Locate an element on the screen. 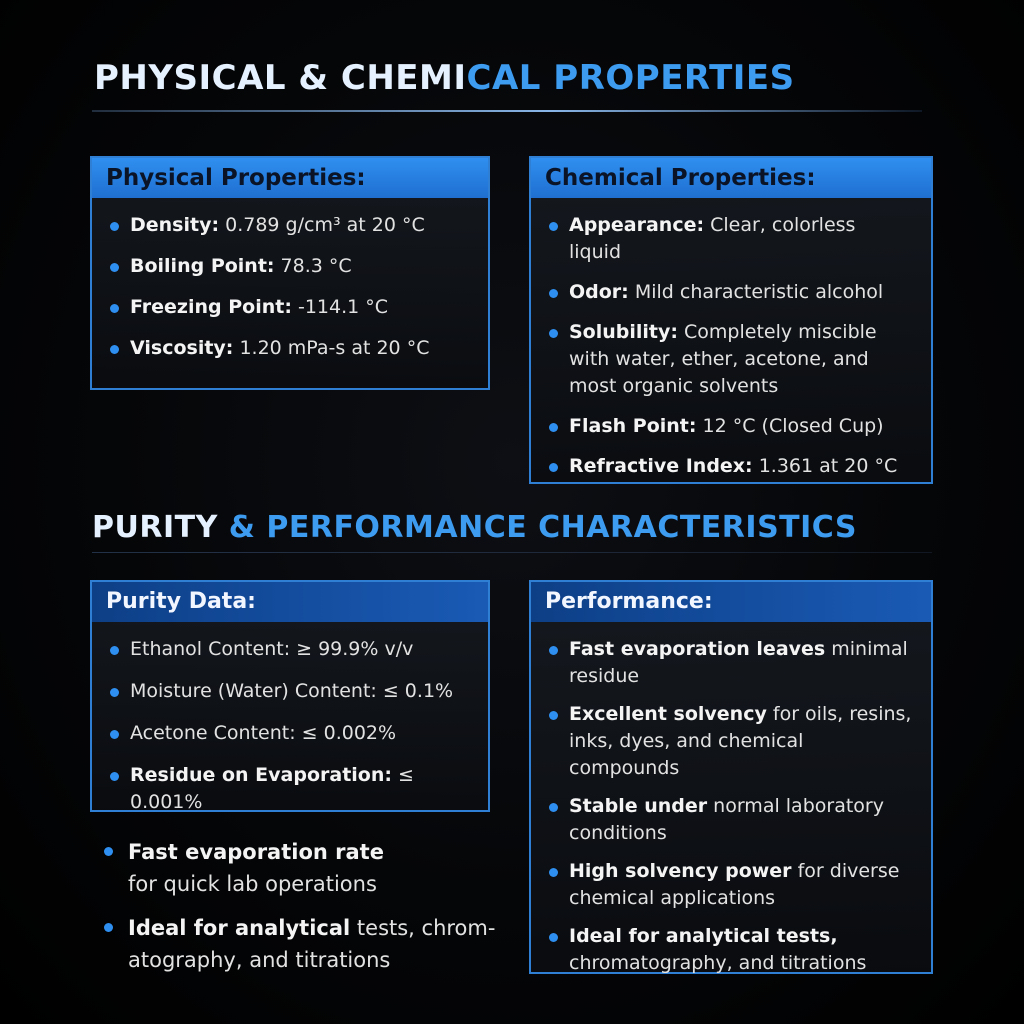 The width and height of the screenshot is (1024, 1024). list-item: Refractive Index: 1.361 at 20 °C is located at coordinates (730, 466).